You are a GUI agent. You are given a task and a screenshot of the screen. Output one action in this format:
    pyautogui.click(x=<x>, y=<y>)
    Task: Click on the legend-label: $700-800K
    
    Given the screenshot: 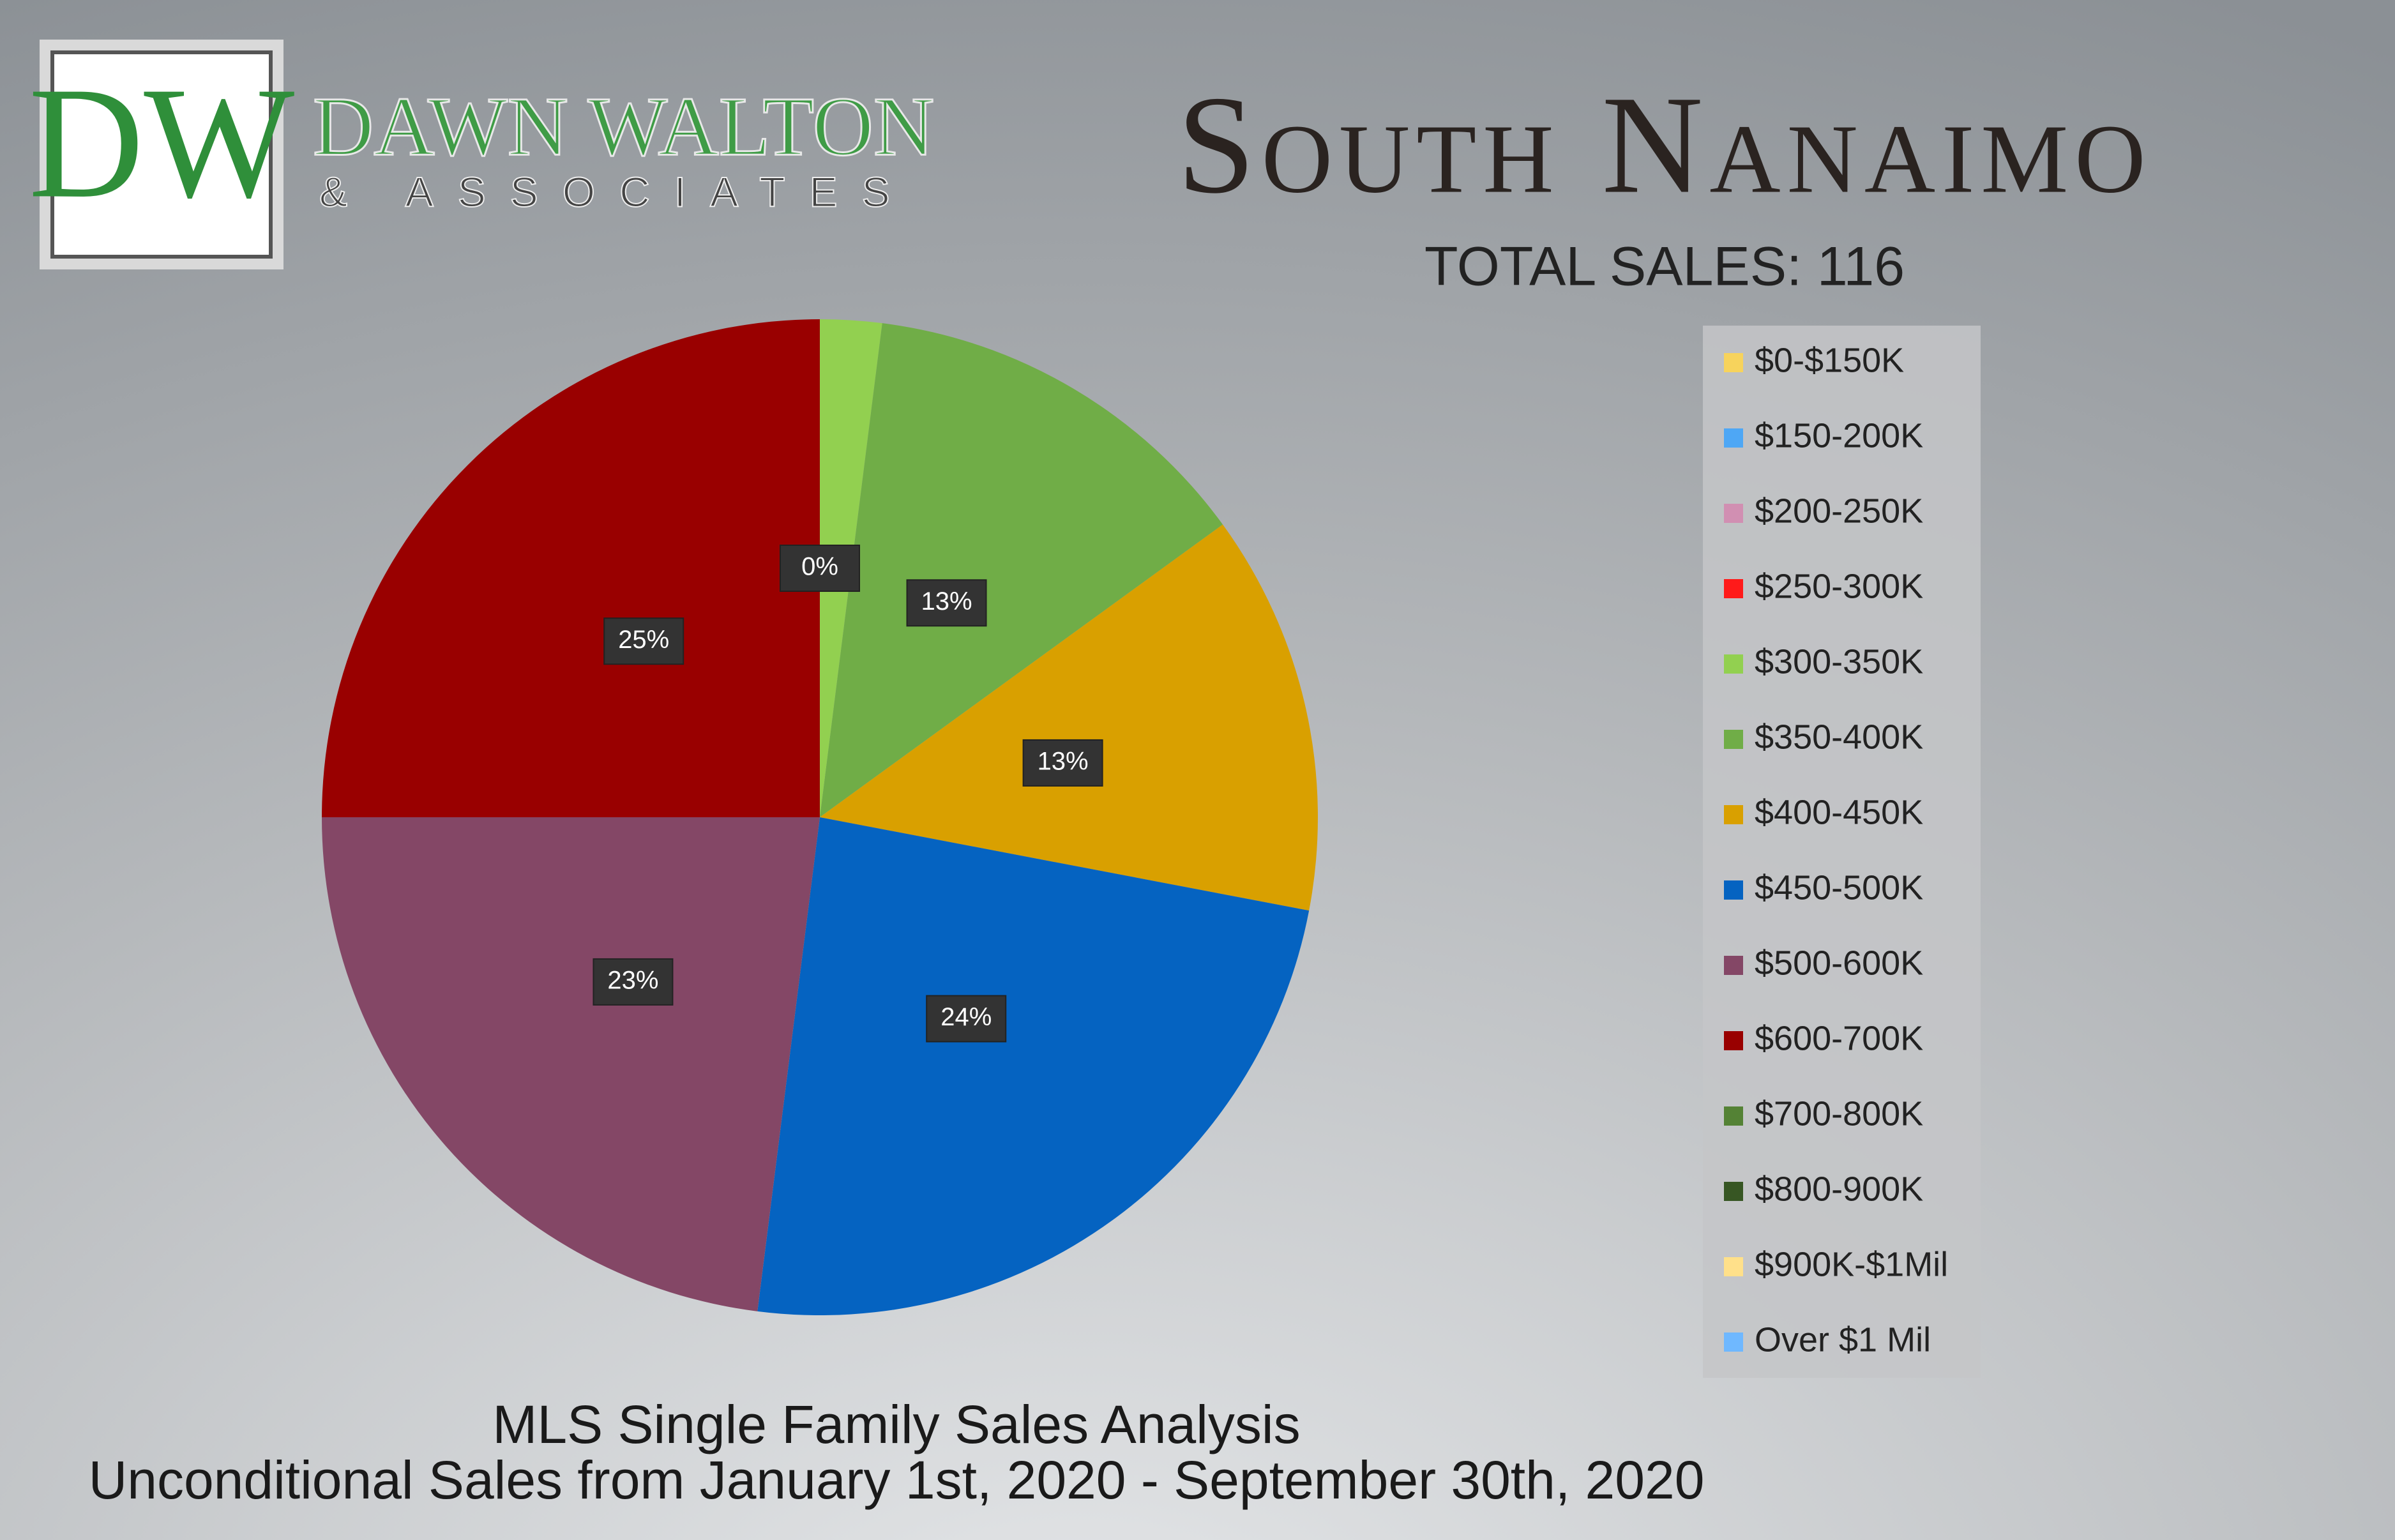 What is the action you would take?
    pyautogui.click(x=1839, y=1113)
    